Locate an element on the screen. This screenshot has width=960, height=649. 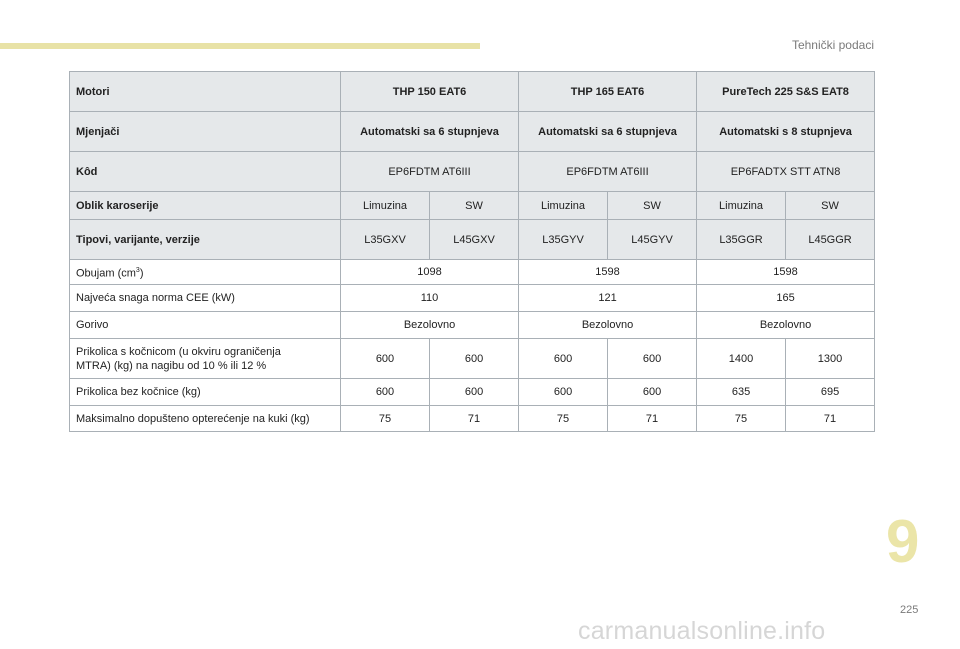
cell: L35GXV is located at coordinates (385, 239).